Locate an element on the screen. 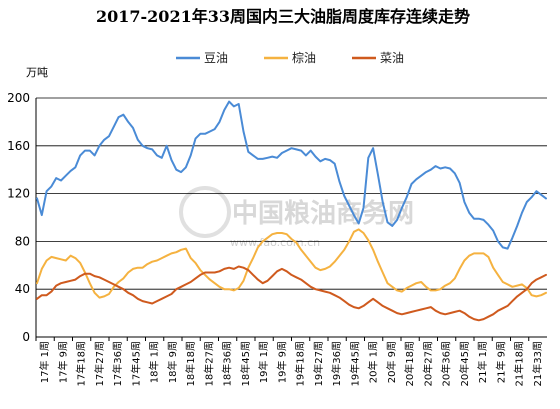 Image resolution: width=560 pixels, height=409 pixels. legend-label: 棕油 is located at coordinates (304, 57).